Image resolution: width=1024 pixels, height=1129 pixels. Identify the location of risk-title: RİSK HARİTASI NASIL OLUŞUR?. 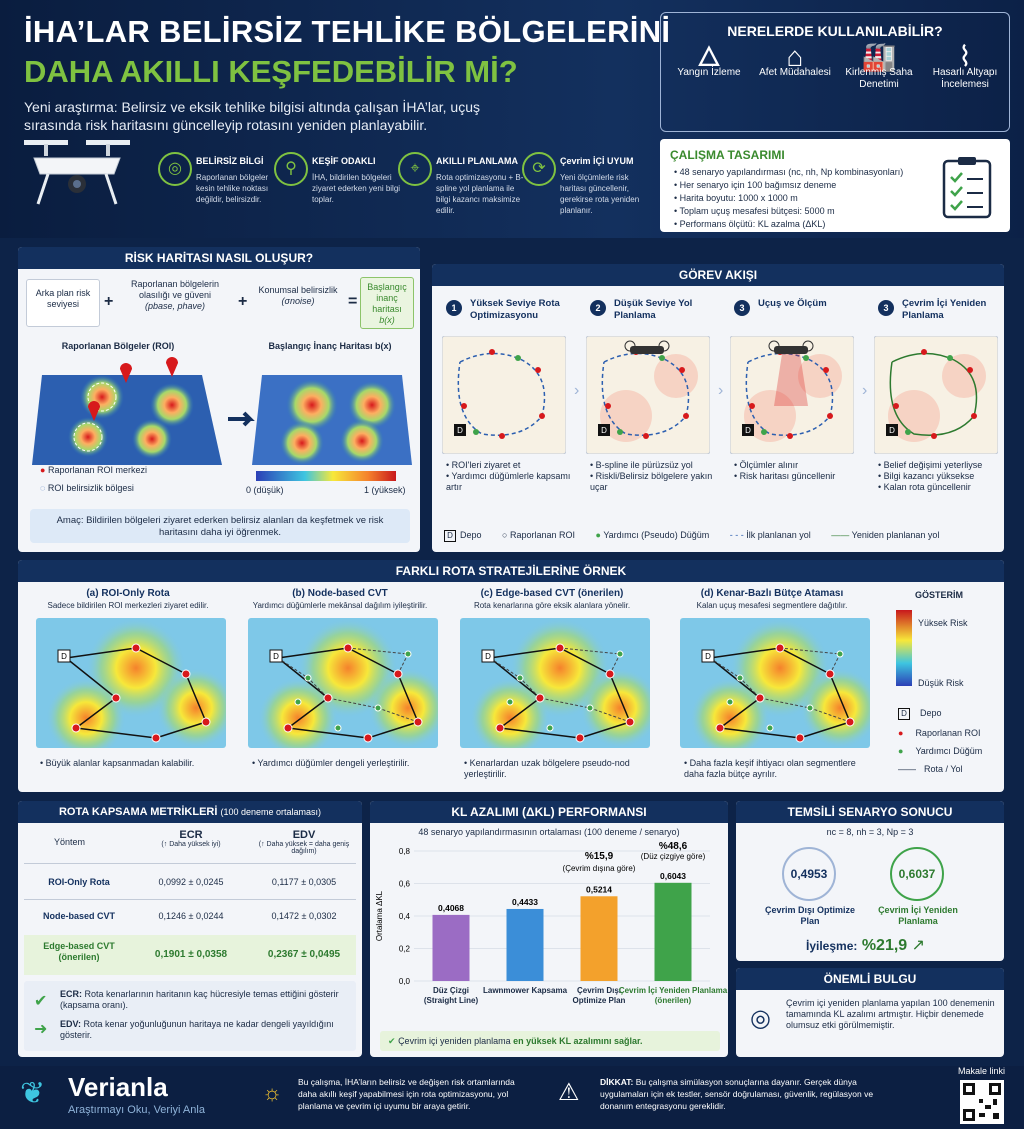
(219, 258).